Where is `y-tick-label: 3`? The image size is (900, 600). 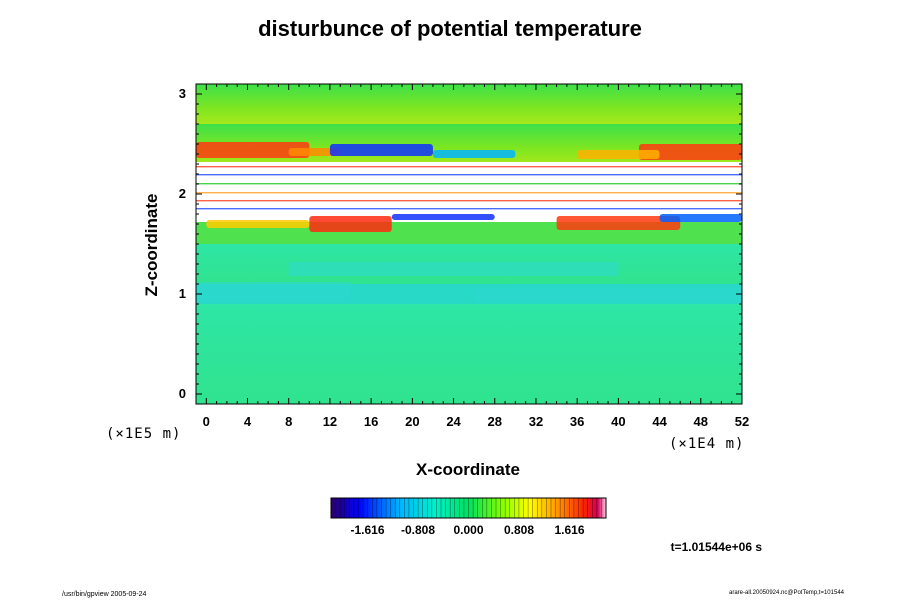 y-tick-label: 3 is located at coordinates (182, 93).